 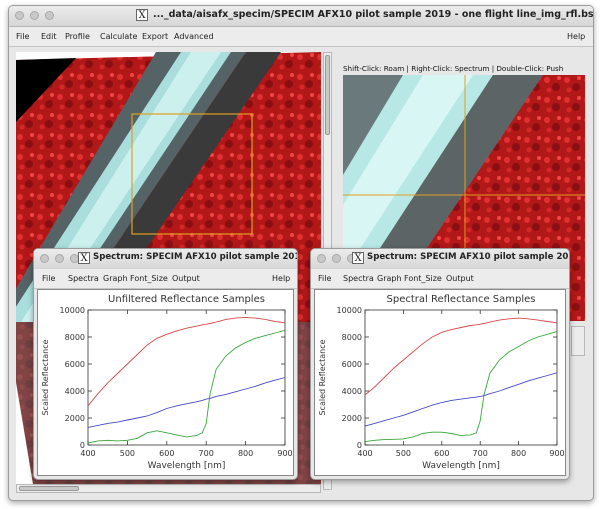 What do you see at coordinates (119, 36) in the screenshot?
I see `menu-calculate: Calculate` at bounding box center [119, 36].